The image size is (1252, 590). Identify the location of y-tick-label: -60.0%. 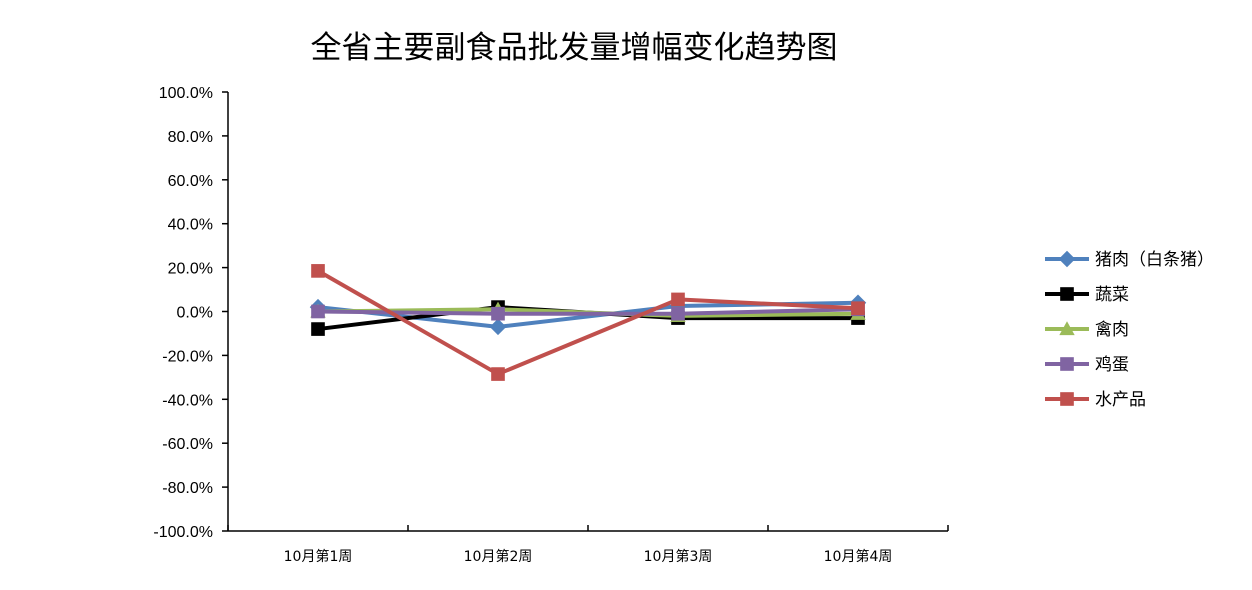
(187, 444).